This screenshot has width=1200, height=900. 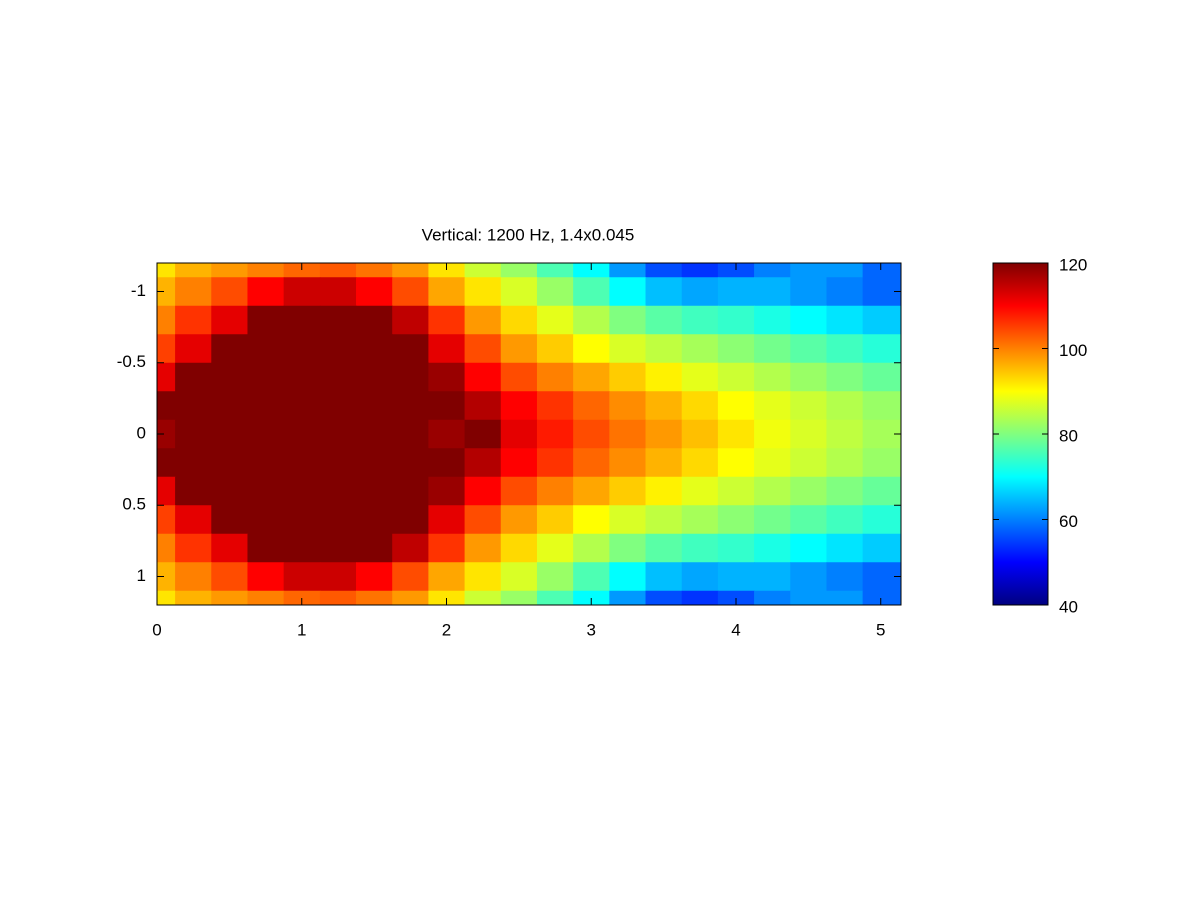 I want to click on x-tick-label: 1, so click(x=301, y=629).